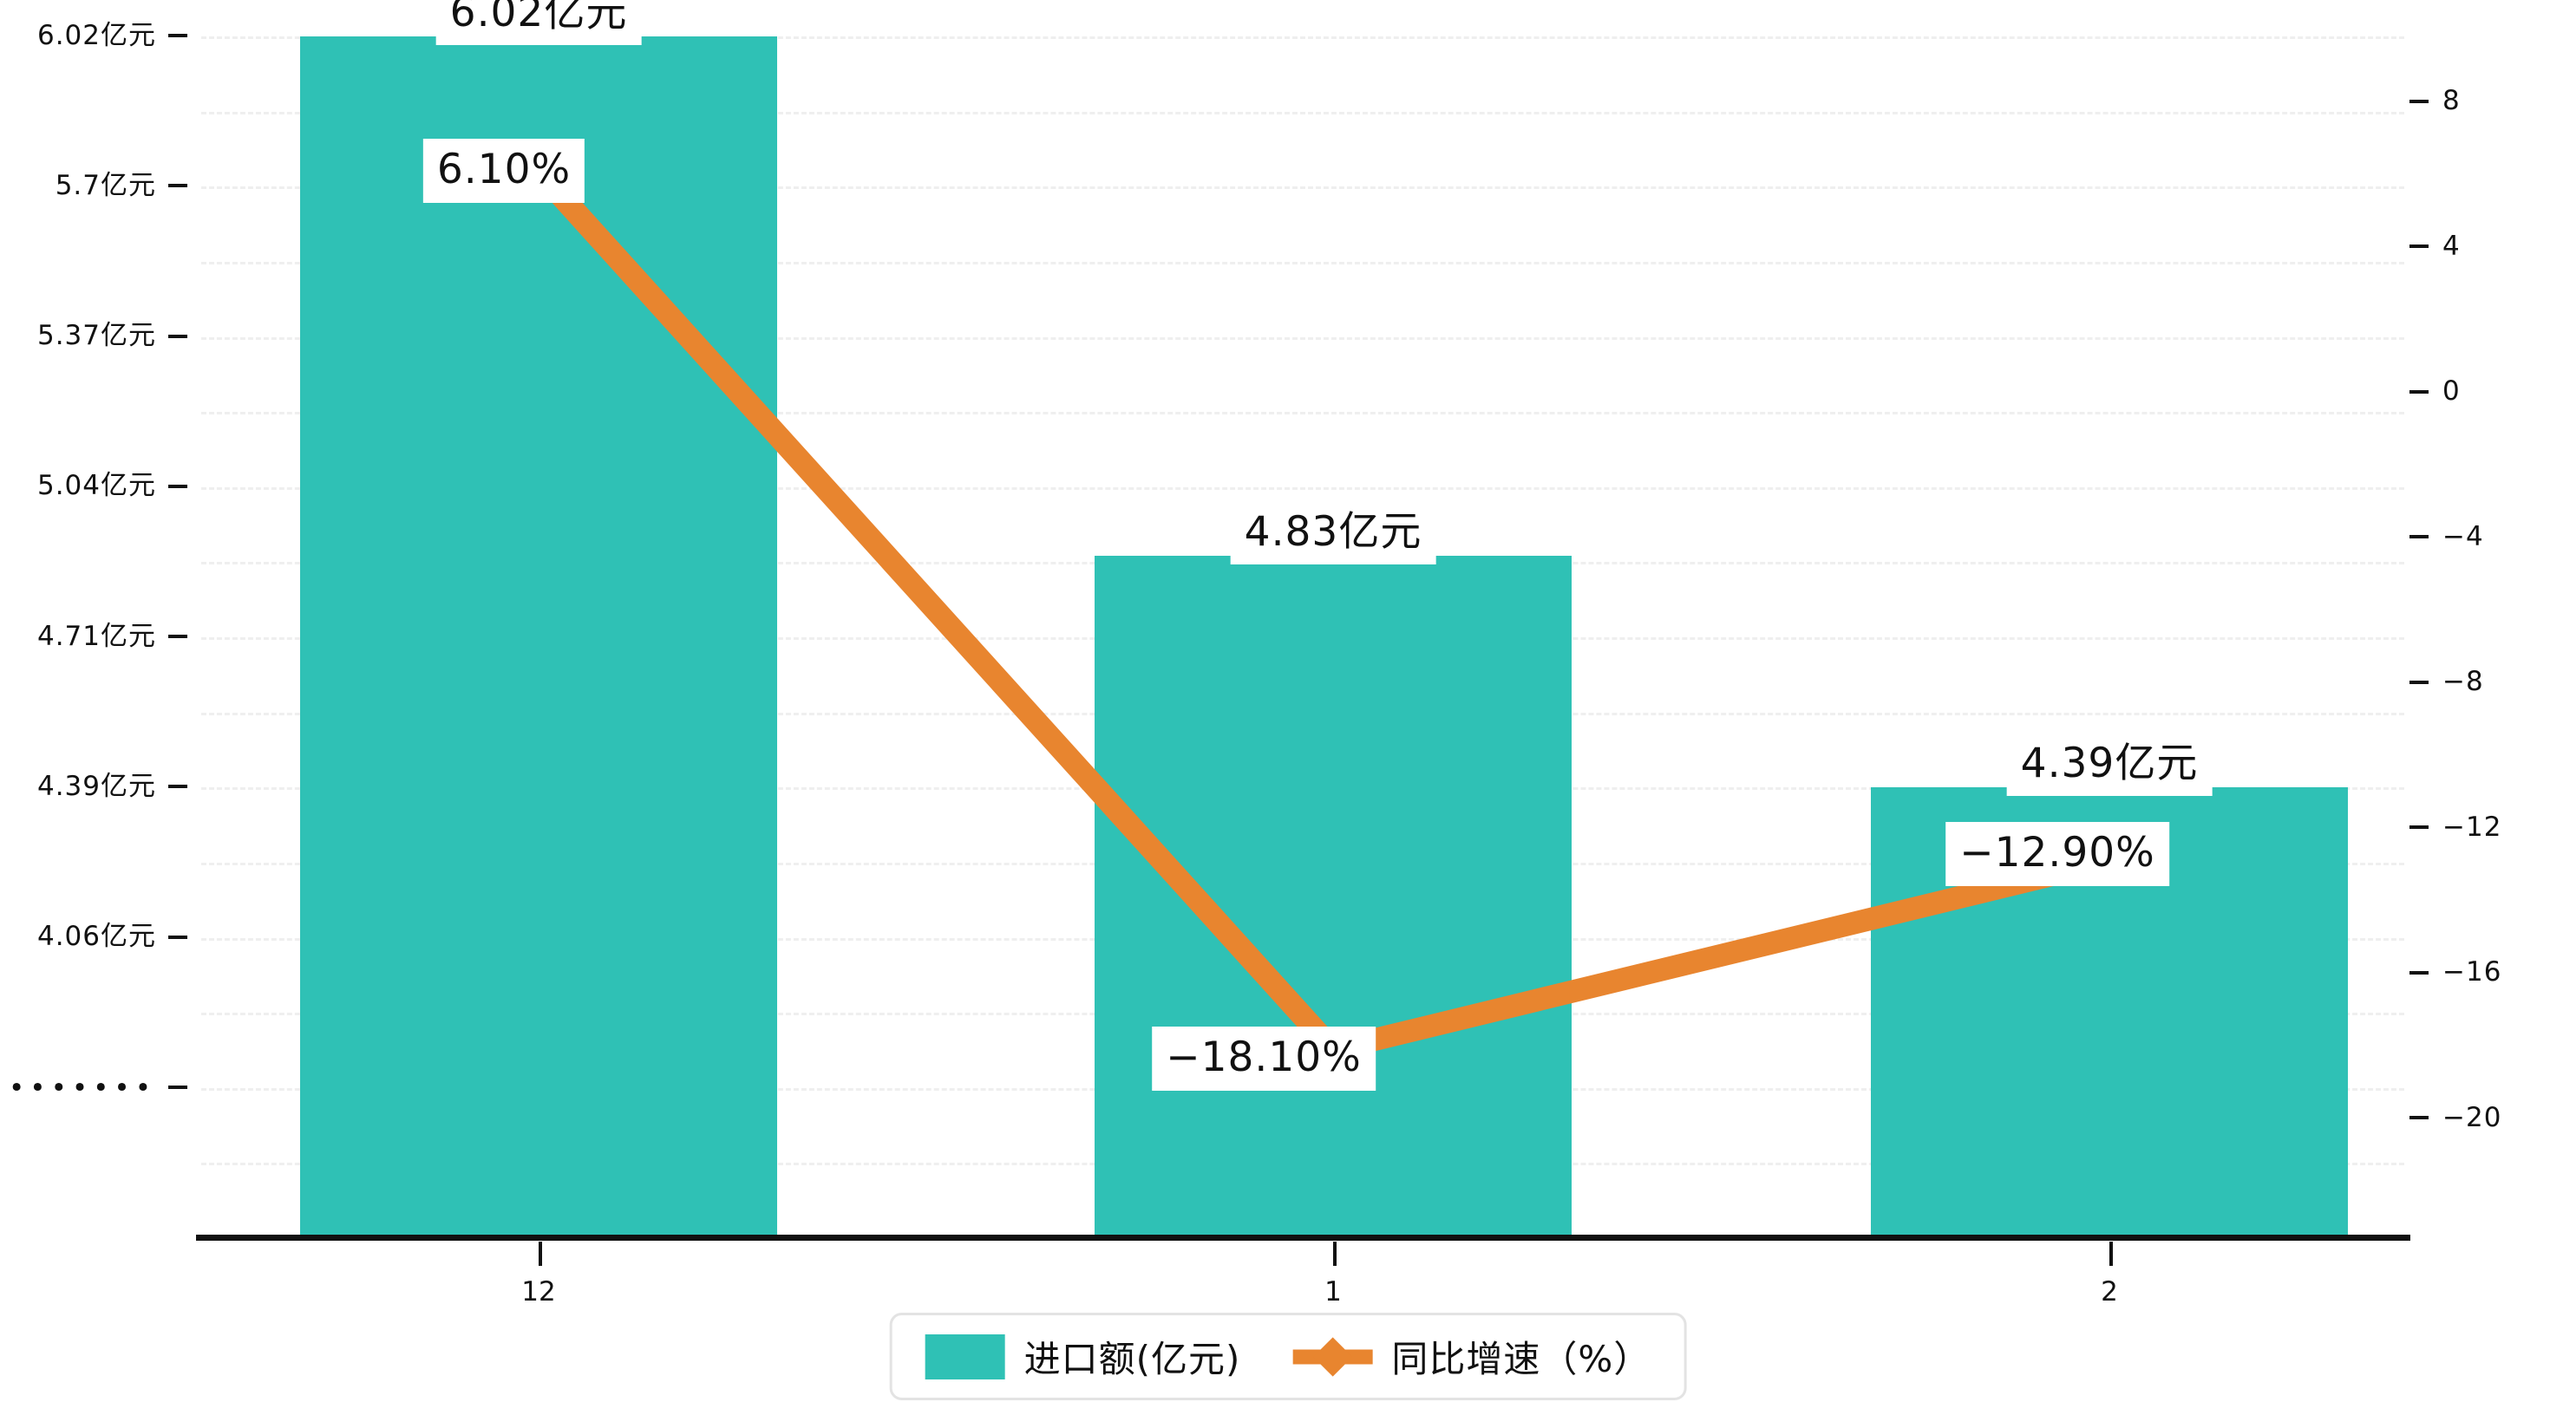 This screenshot has width=2576, height=1415. I want to click on legend-item-label: 同比增速（%）, so click(1521, 1359).